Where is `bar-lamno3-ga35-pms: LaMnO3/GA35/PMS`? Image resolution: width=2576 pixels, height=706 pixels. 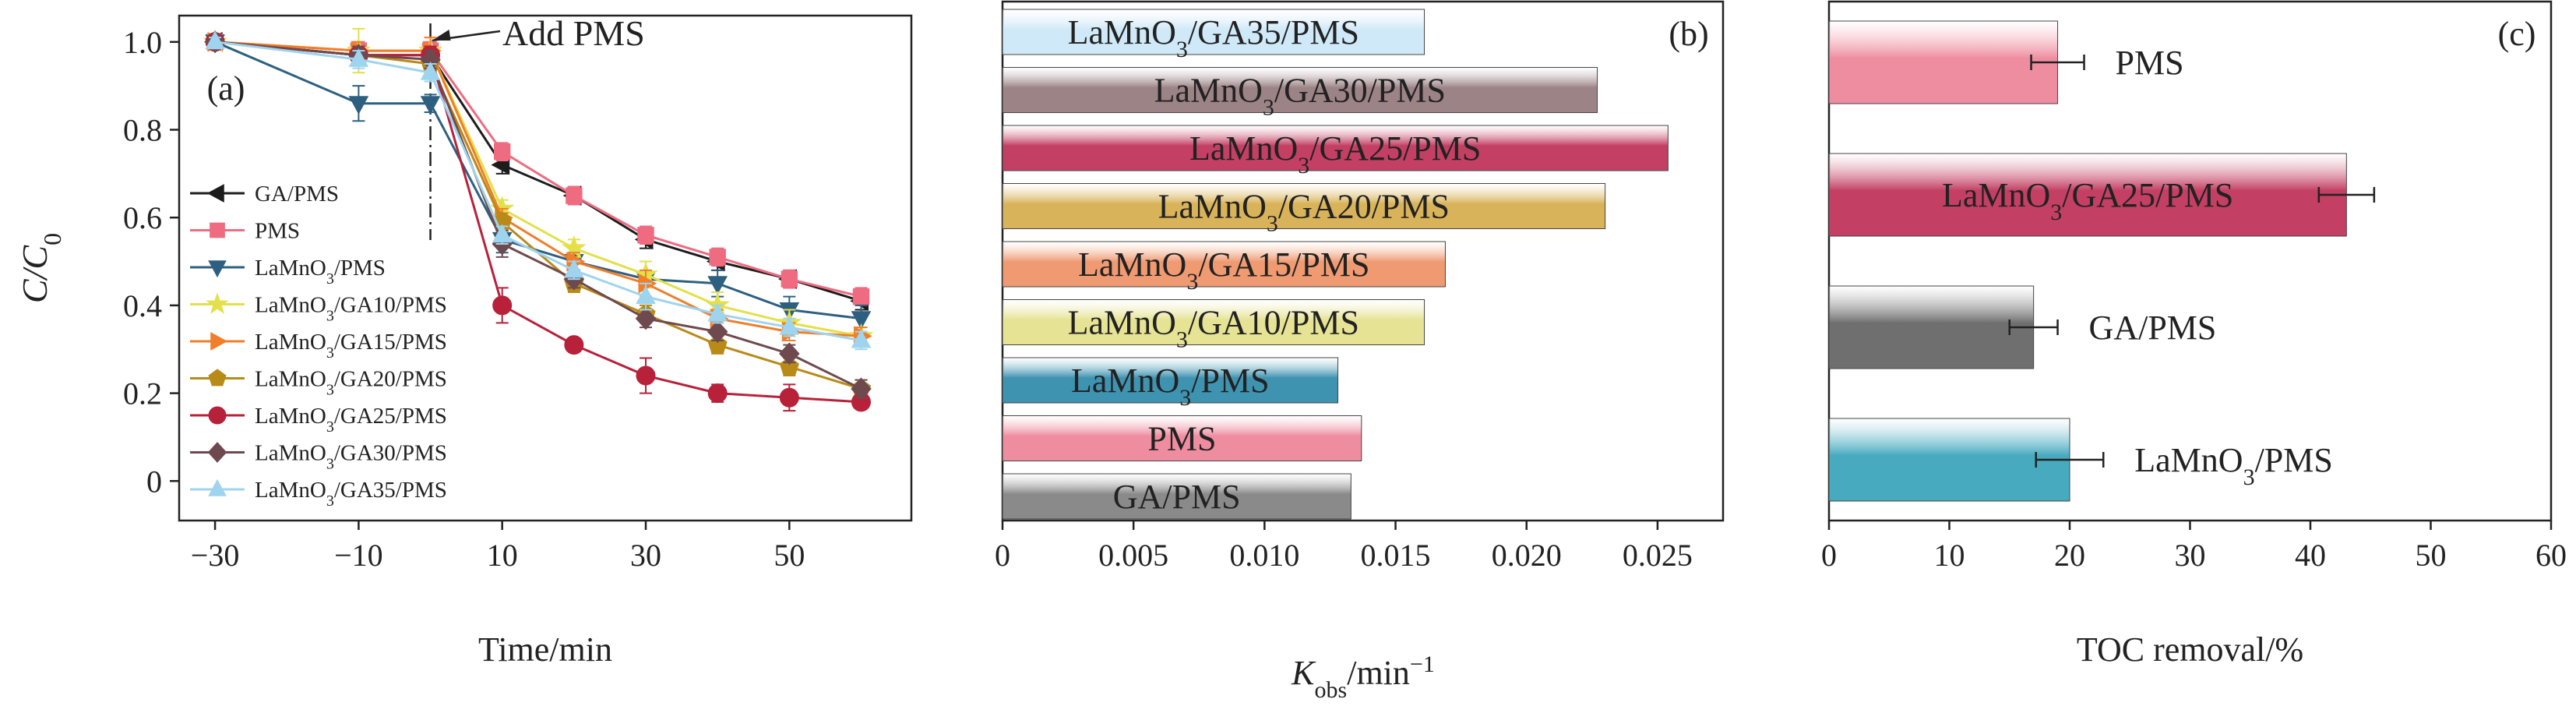 bar-lamno3-ga35-pms: LaMnO3/GA35/PMS is located at coordinates (1213, 35).